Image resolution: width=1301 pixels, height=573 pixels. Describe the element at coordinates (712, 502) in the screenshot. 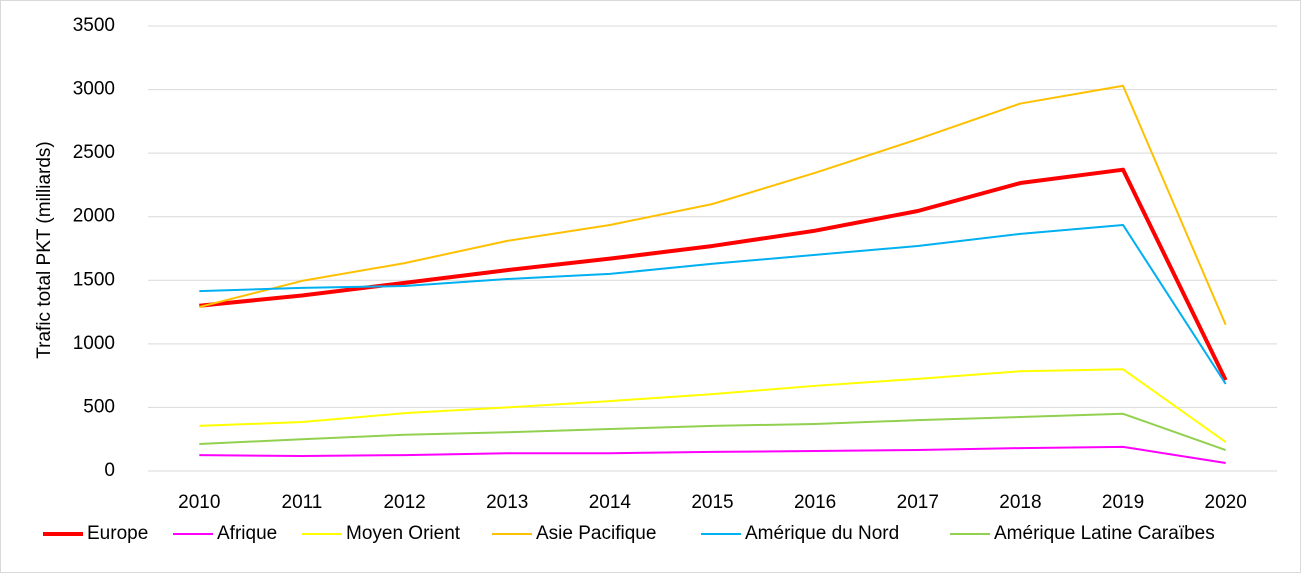

I see `x-tick-label: 2015` at that location.